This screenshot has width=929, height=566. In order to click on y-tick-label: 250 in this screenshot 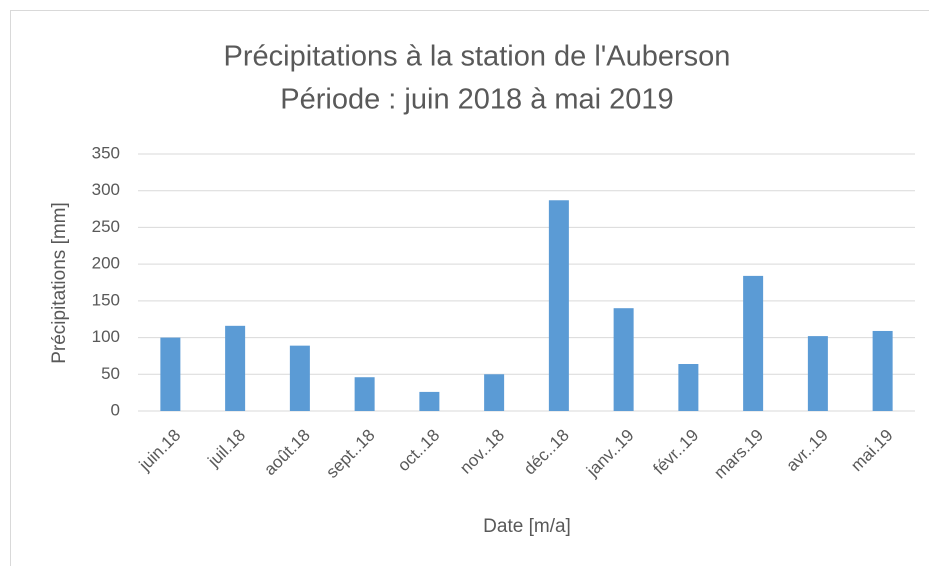, I will do `click(106, 226)`.